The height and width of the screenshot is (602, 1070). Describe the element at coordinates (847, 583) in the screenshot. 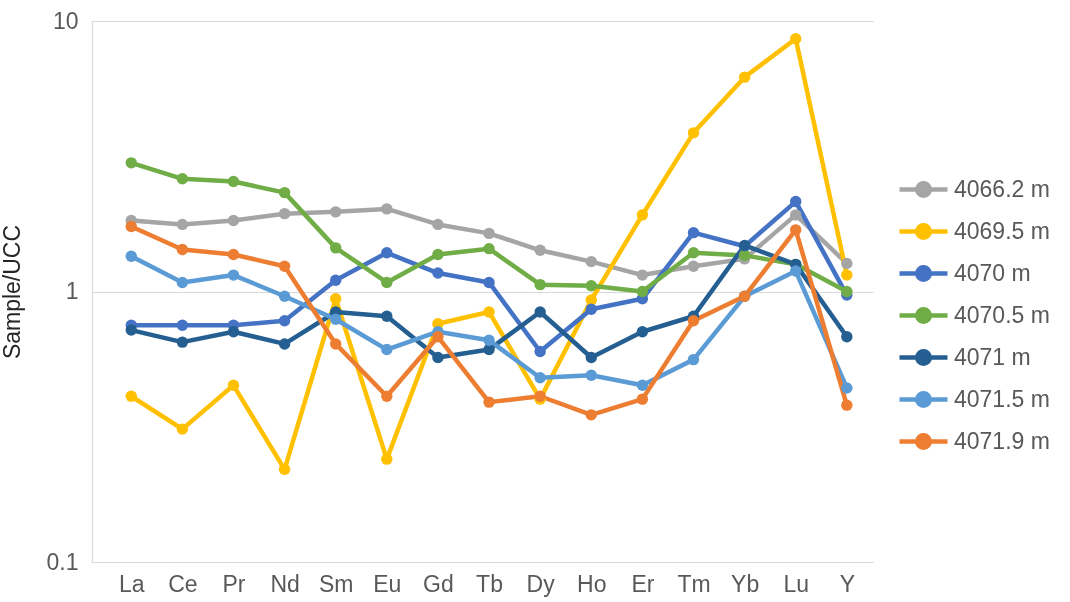

I see `x-tick-label: Y` at that location.